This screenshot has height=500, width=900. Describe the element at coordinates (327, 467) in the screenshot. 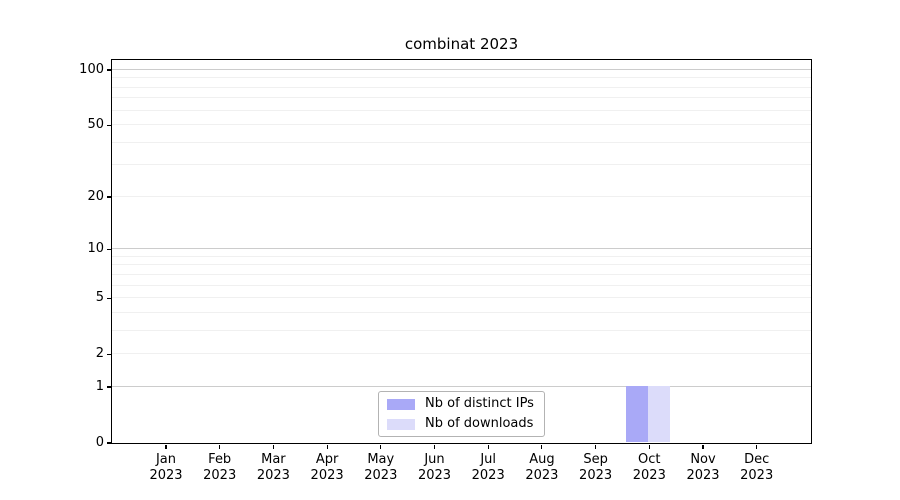

I see `x-tick-label: Apr 2023` at that location.